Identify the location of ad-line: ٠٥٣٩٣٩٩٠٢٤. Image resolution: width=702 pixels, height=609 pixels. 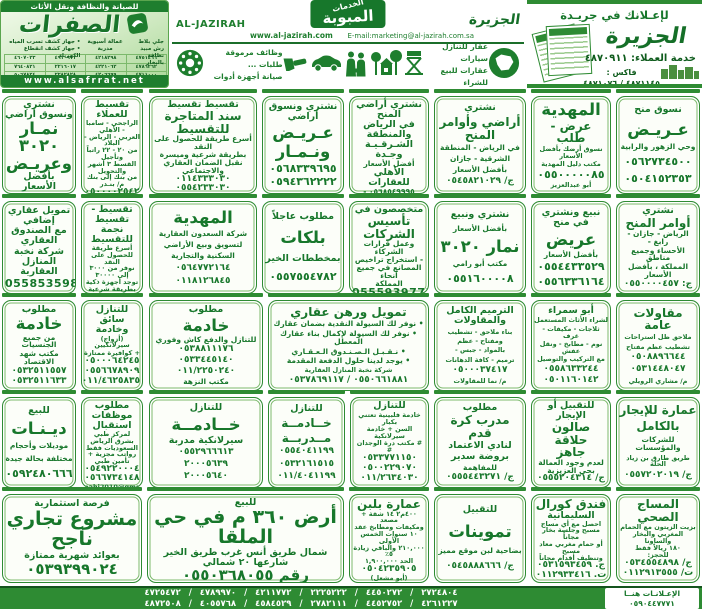
(72, 569).